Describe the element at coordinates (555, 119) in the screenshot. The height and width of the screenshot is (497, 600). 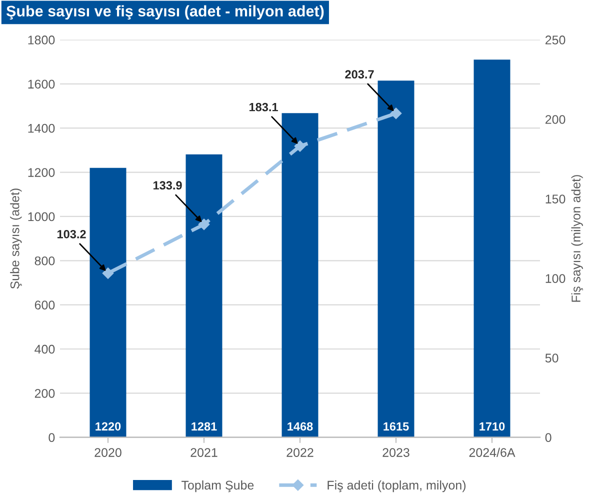
I see `y2-tick-label: 200` at that location.